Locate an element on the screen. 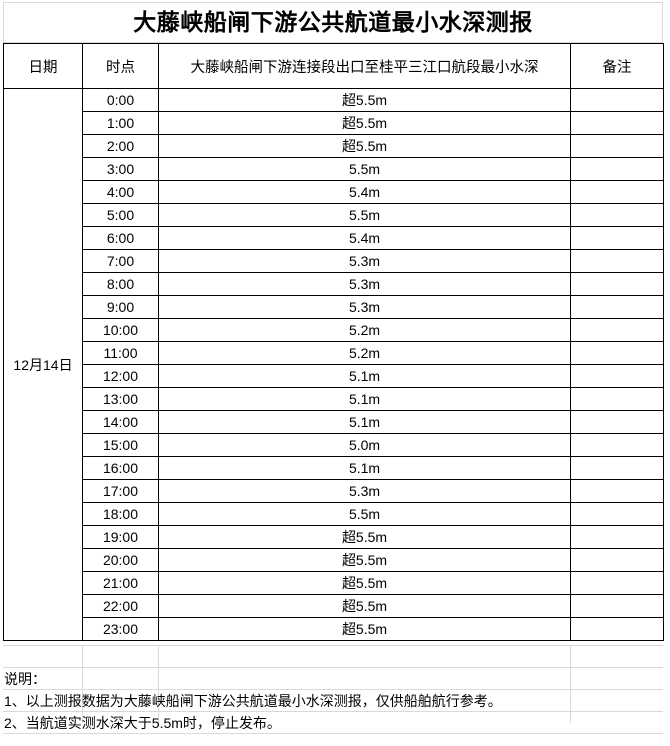  table-row: 14:00 5.1m is located at coordinates (334, 422).